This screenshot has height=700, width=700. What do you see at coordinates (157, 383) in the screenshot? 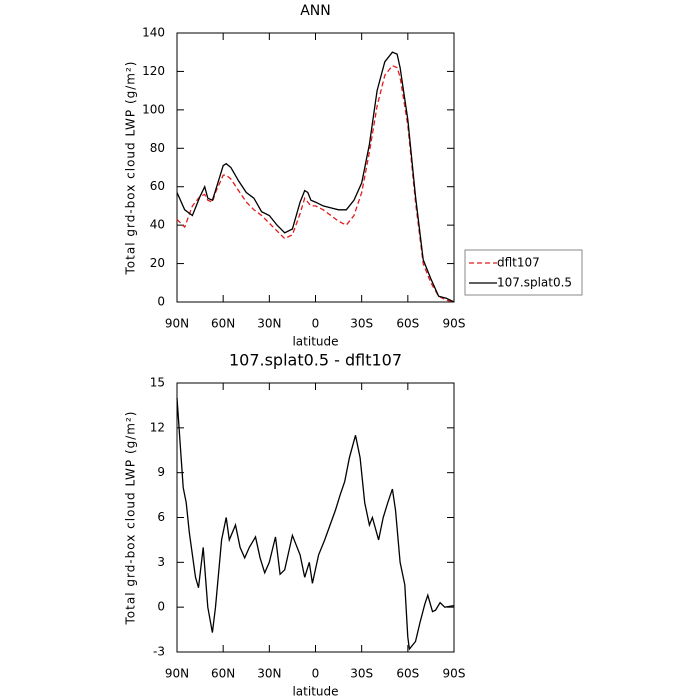
I see `y-tick-label: 15` at bounding box center [157, 383].